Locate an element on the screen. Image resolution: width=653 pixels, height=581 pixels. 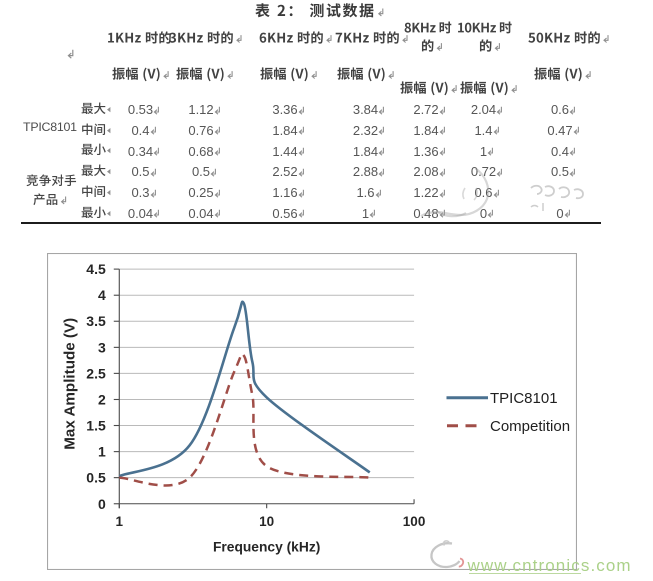
svg-text: 4.5 is located at coordinates (96, 269).